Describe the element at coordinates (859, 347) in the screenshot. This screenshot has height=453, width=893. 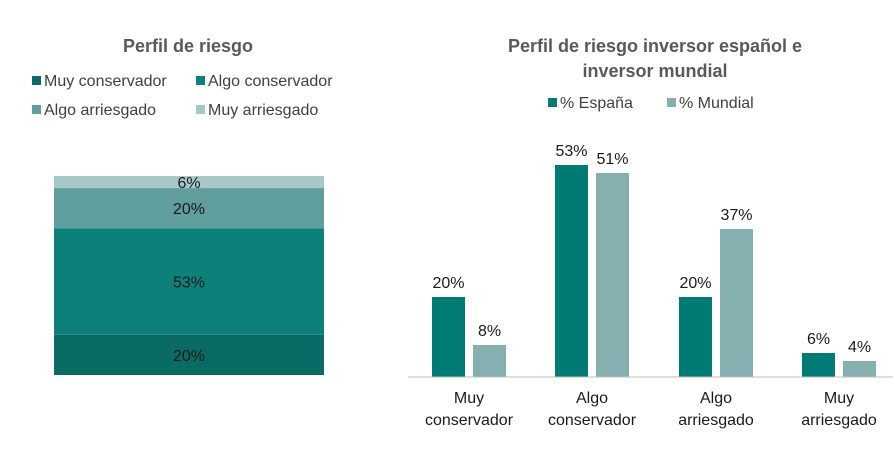
I see `bar-label-2-4: 4%` at that location.